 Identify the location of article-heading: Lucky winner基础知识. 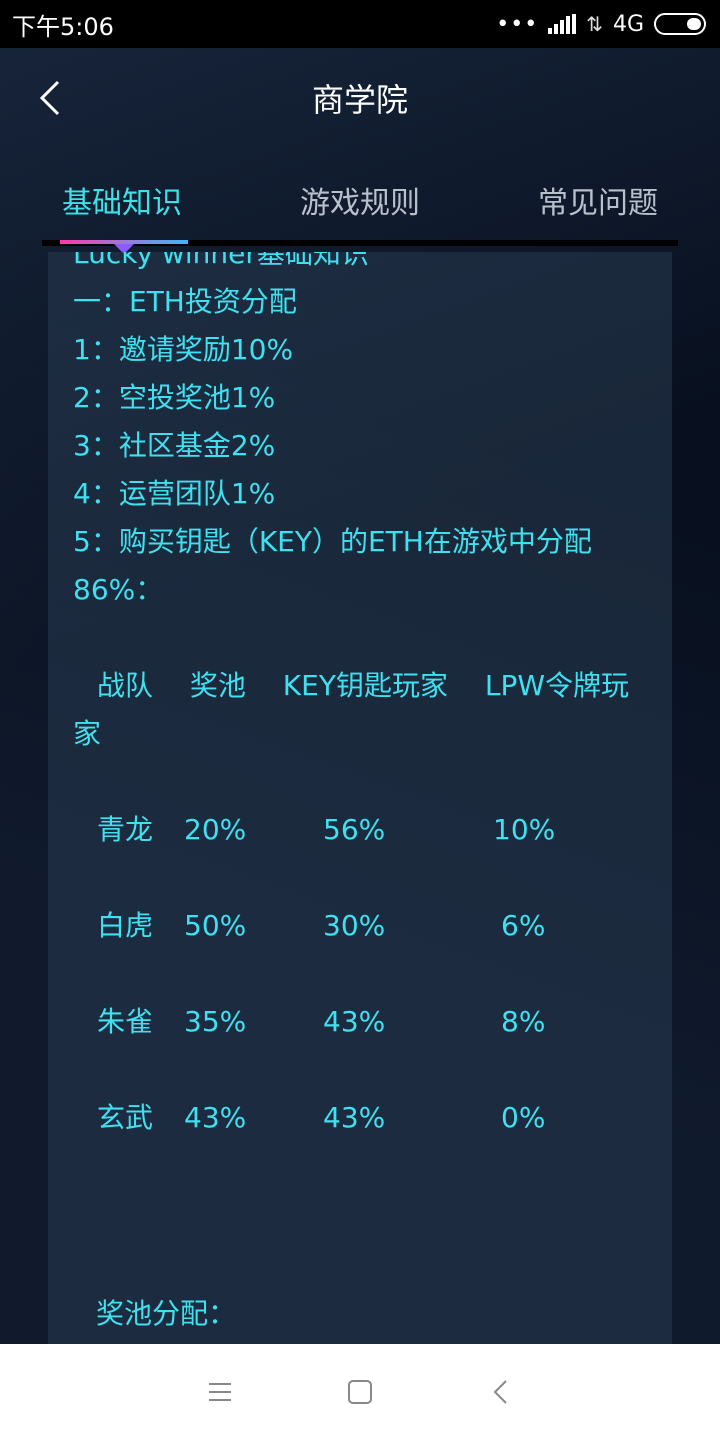
(221, 261).